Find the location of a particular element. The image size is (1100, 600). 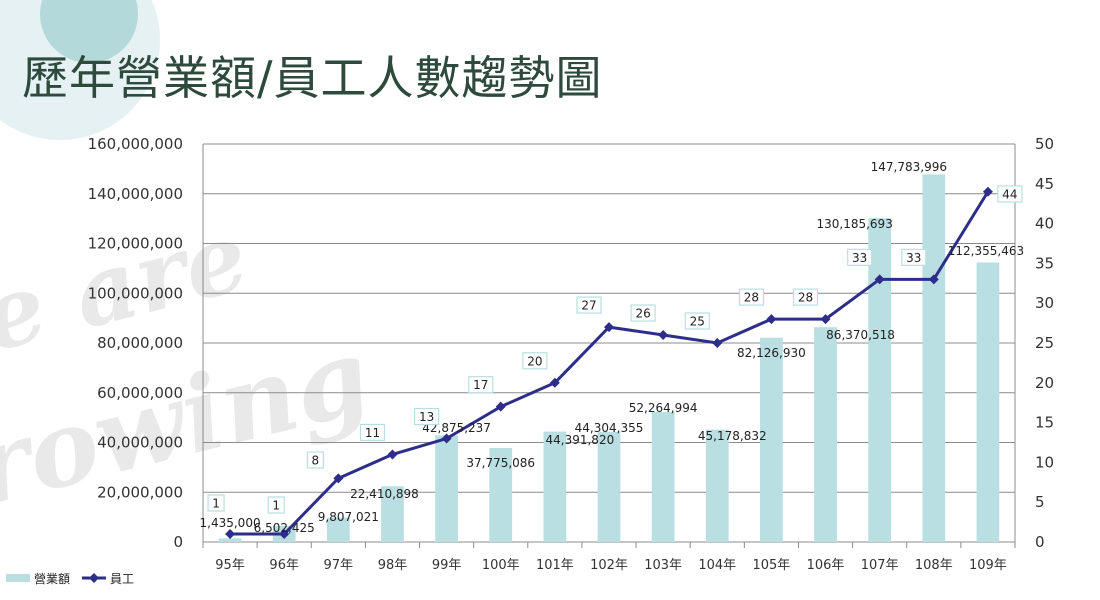

y-right-tick-label: 25 is located at coordinates (1044, 343).